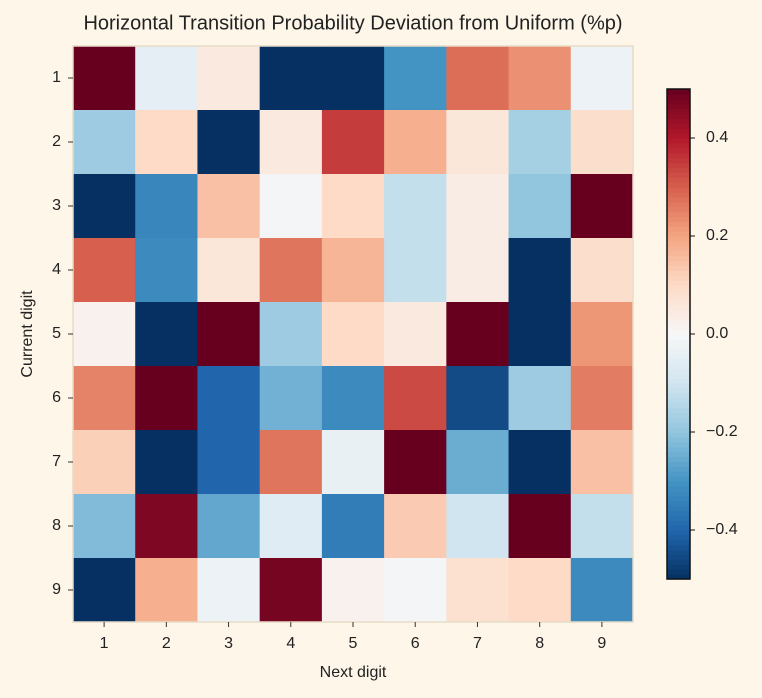  What do you see at coordinates (27, 334) in the screenshot?
I see `y-axis-label: Current digit` at bounding box center [27, 334].